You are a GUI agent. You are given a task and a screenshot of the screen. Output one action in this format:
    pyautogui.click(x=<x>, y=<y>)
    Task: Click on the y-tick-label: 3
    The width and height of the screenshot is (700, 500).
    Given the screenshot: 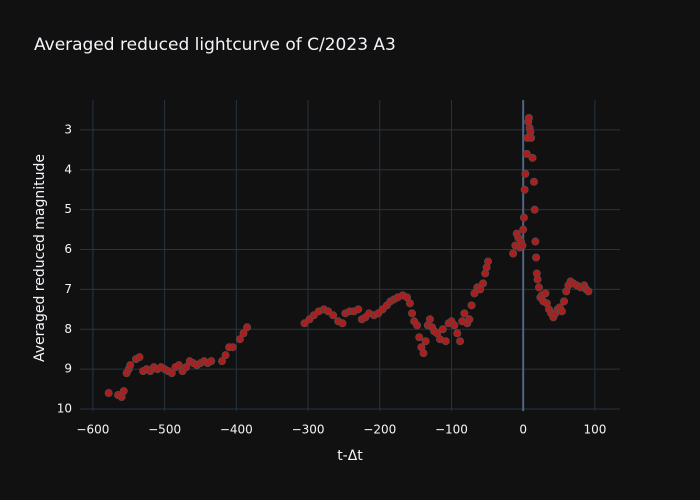 What is the action you would take?
    pyautogui.click(x=68, y=129)
    